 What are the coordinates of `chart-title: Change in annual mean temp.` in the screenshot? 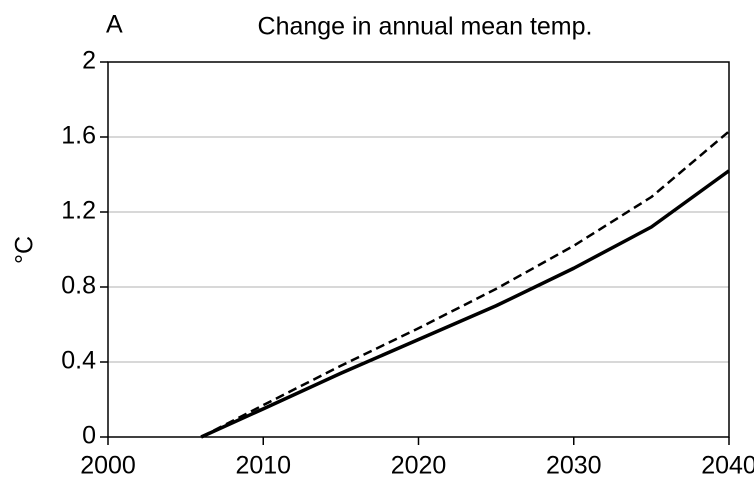 It's located at (425, 27).